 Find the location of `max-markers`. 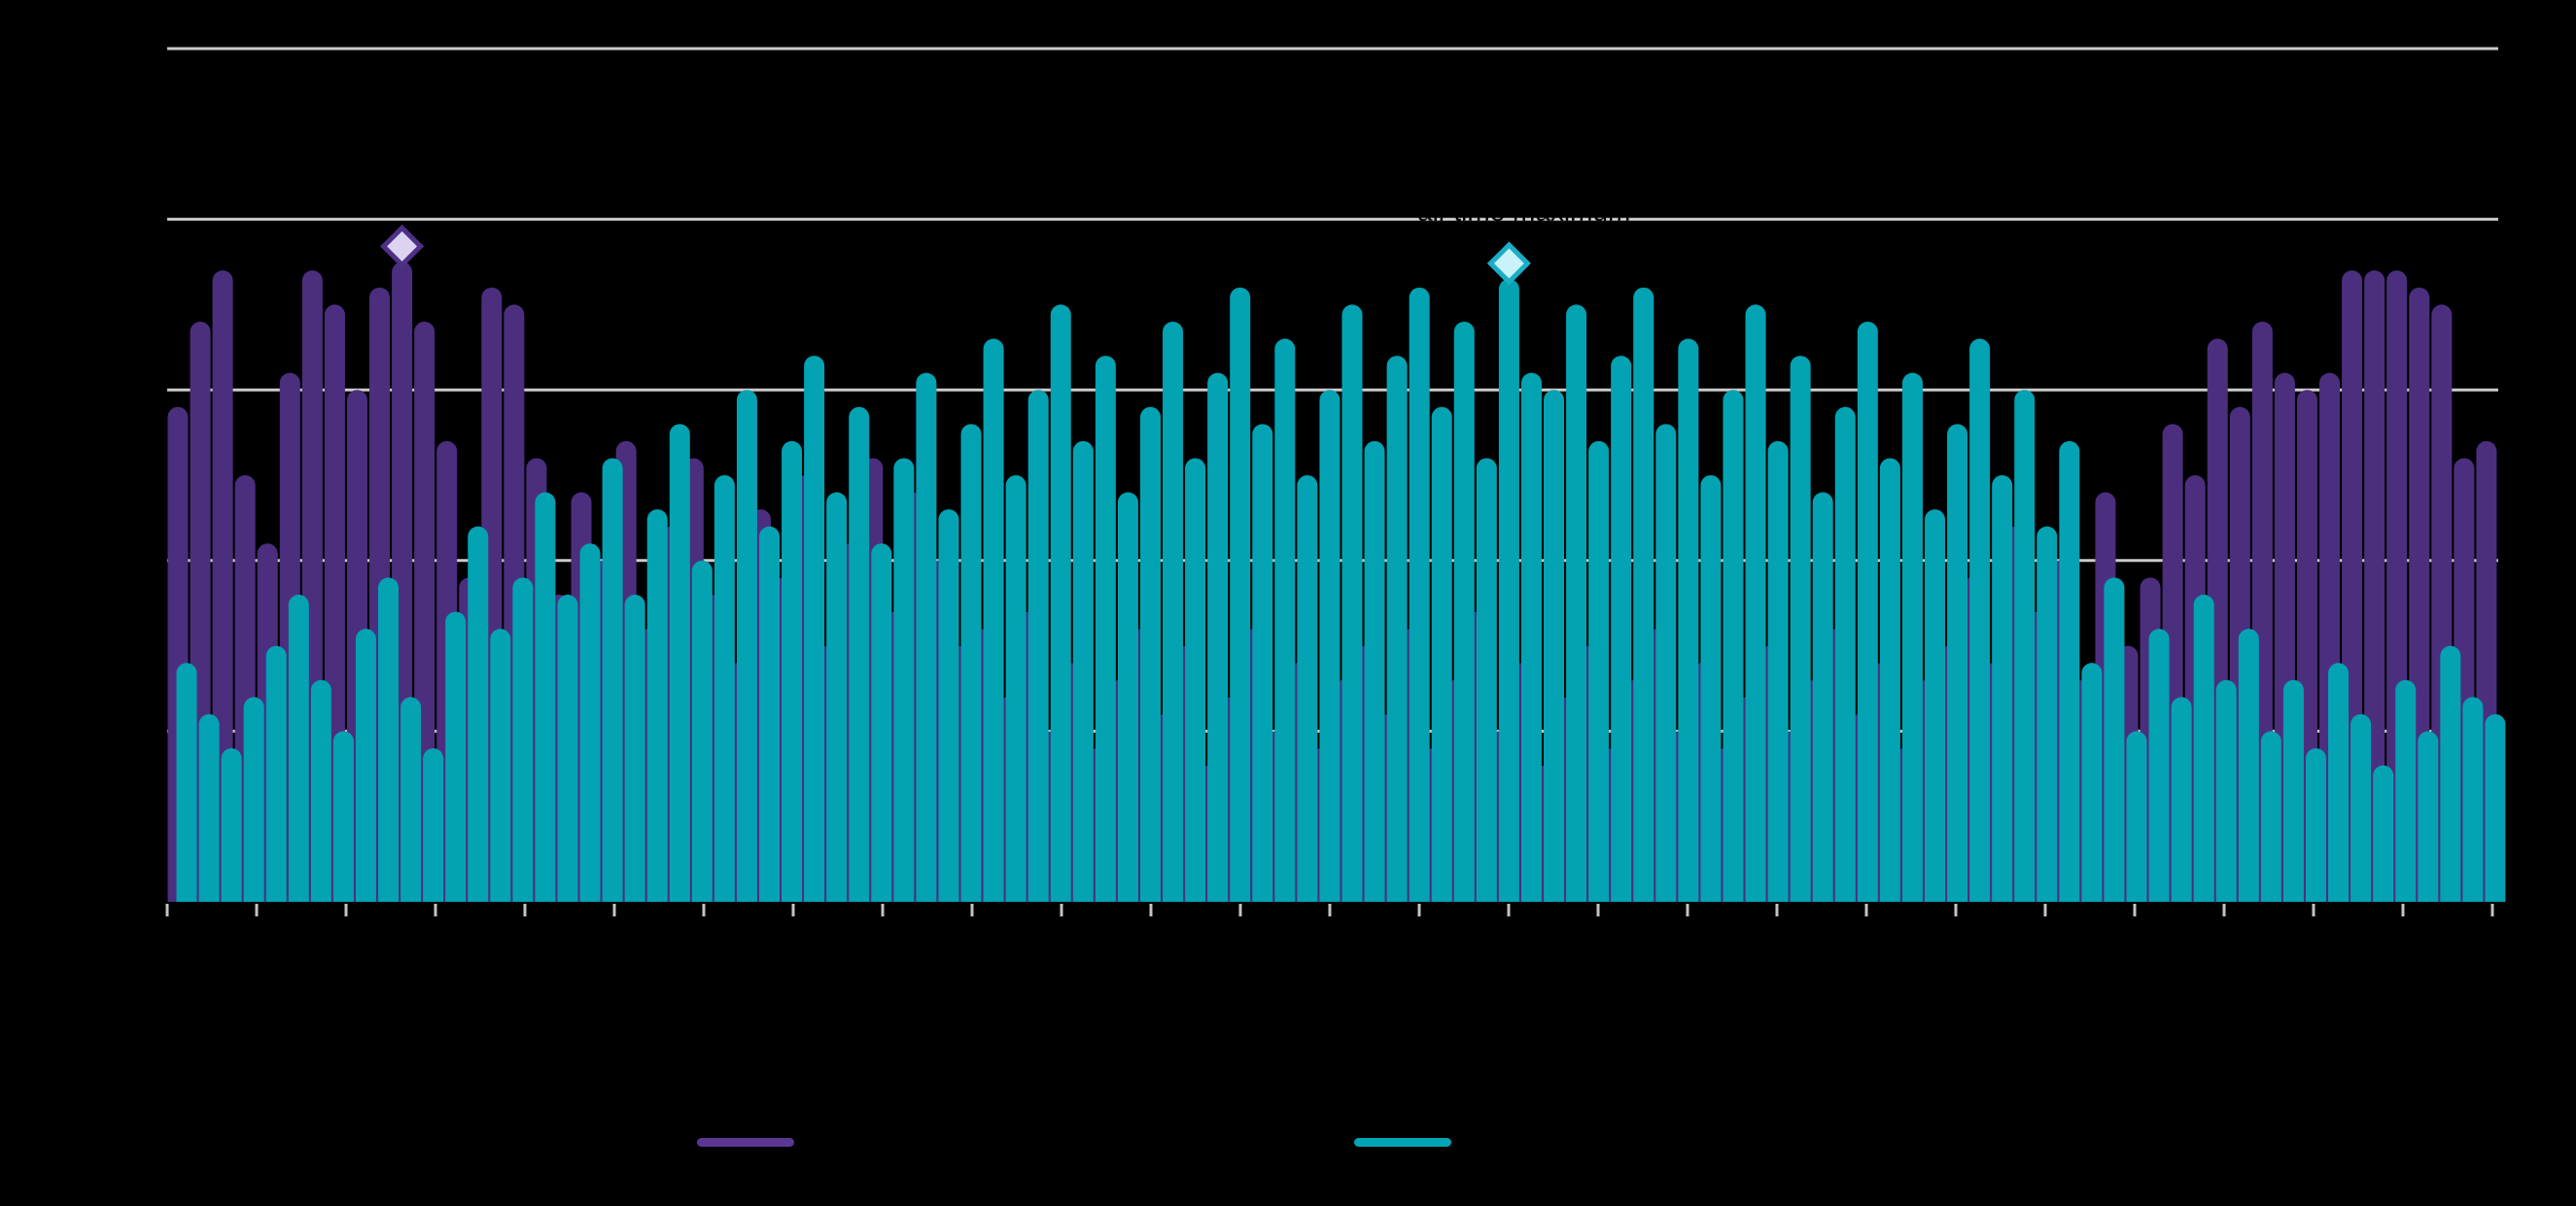

max-markers is located at coordinates (955, 255).